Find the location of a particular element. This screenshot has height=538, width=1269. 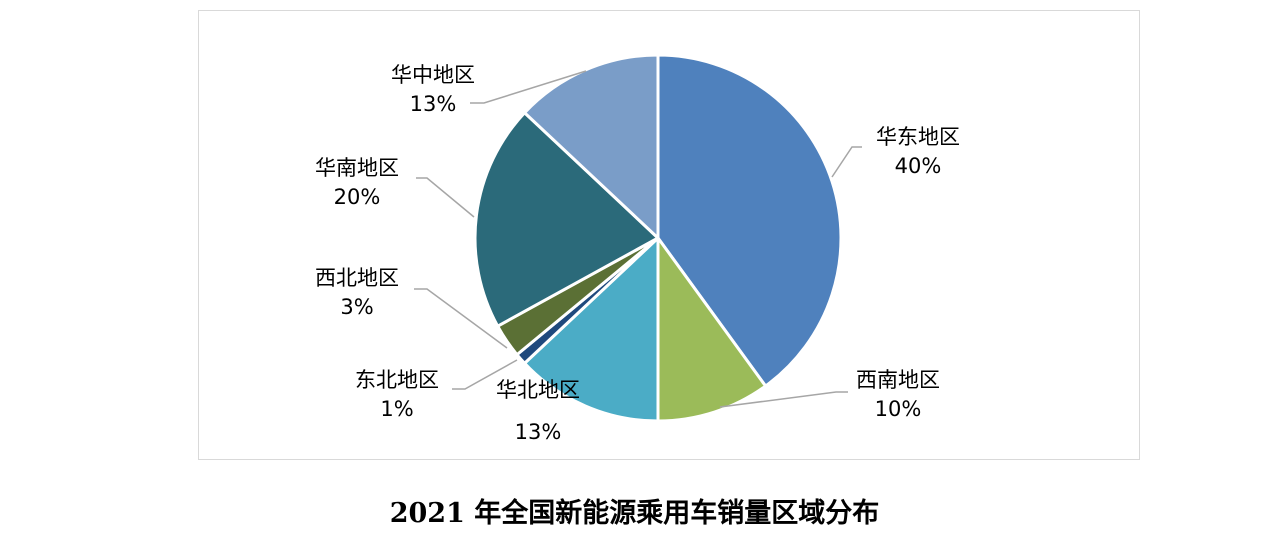

slice-name-label-6: 华南地区 is located at coordinates (357, 168).